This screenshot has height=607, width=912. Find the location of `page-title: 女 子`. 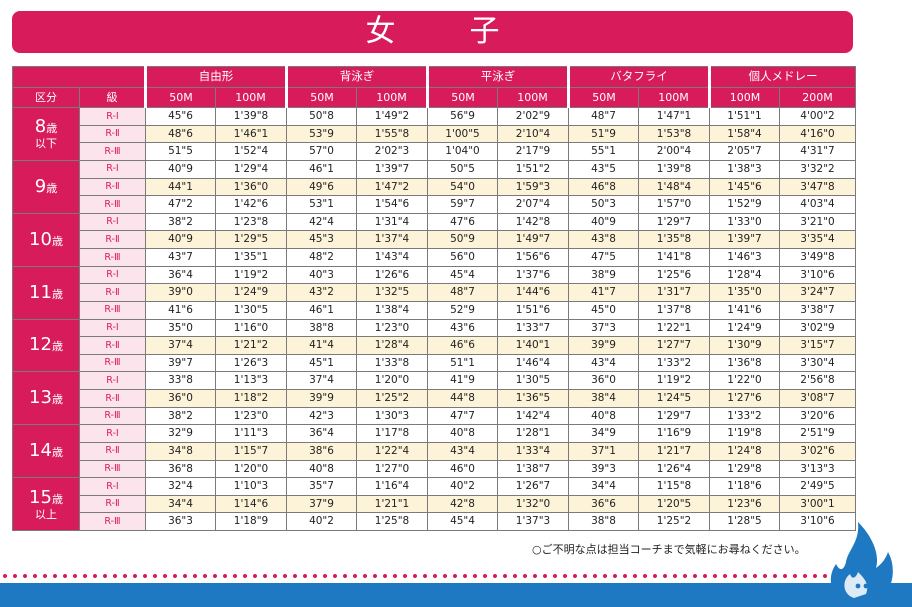

page-title: 女 子 is located at coordinates (432, 32).